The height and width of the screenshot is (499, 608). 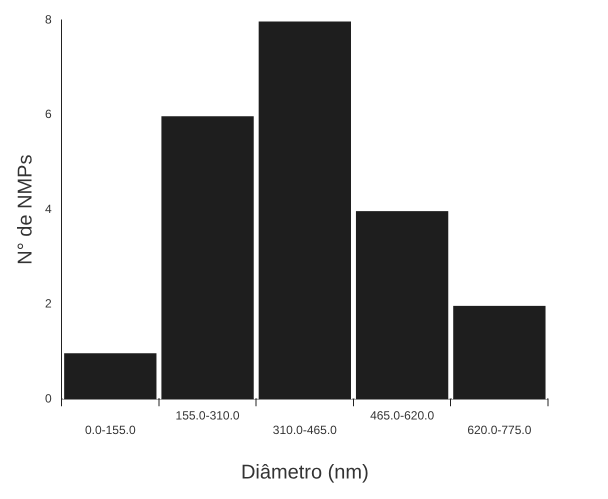 What do you see at coordinates (402, 415) in the screenshot?
I see `x-tick-label: 465.0-620.0` at bounding box center [402, 415].